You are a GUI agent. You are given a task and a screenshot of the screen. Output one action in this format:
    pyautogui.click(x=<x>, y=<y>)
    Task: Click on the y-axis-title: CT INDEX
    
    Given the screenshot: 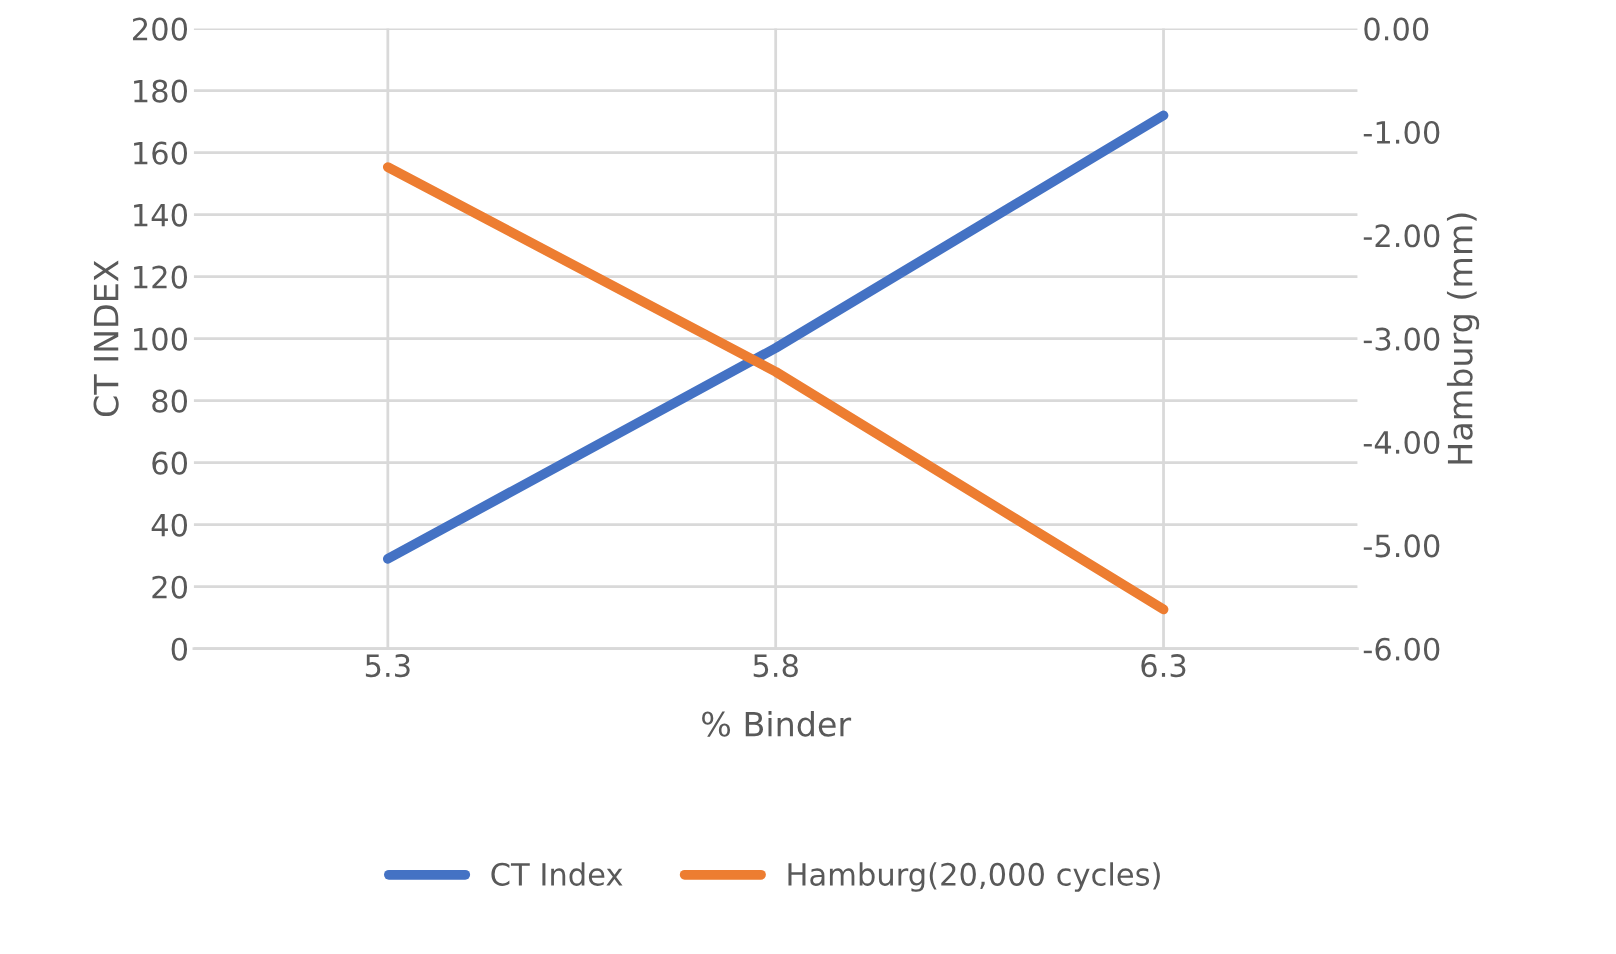 What is the action you would take?
    pyautogui.click(x=106, y=338)
    